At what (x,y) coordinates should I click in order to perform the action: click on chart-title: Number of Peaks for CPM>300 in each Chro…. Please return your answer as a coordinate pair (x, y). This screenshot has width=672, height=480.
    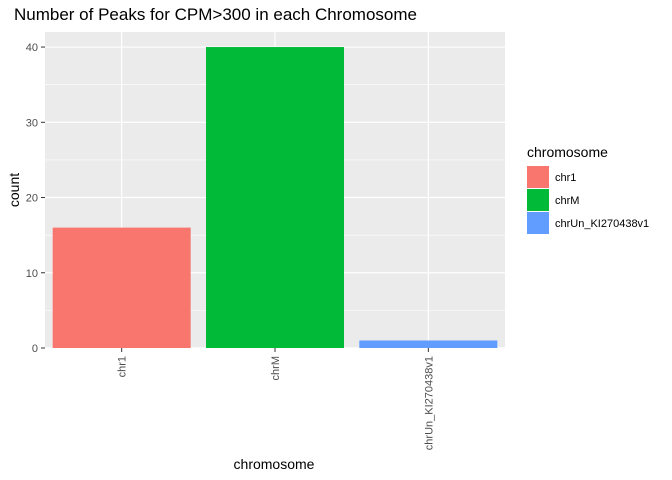
    Looking at the image, I should click on (215, 14).